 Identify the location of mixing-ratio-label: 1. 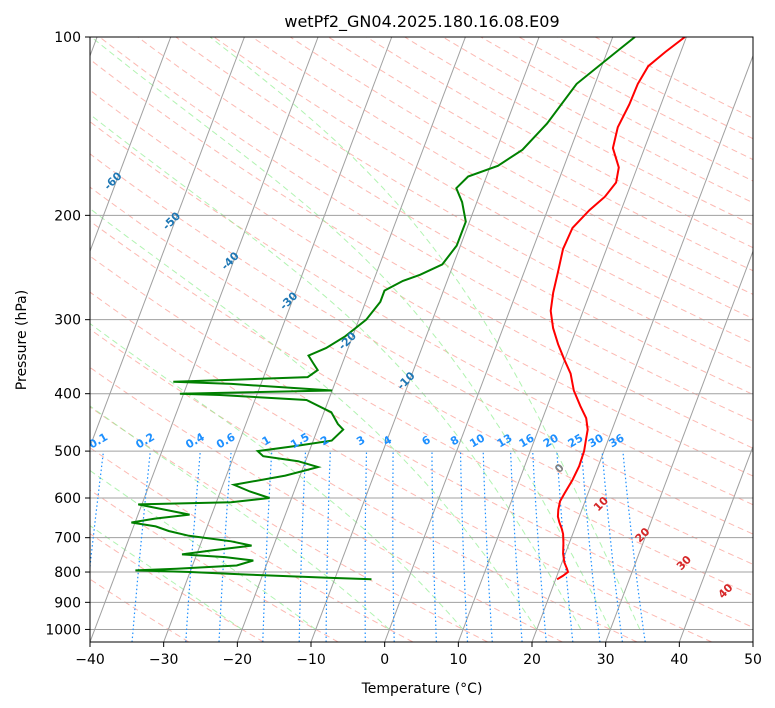
(266, 440).